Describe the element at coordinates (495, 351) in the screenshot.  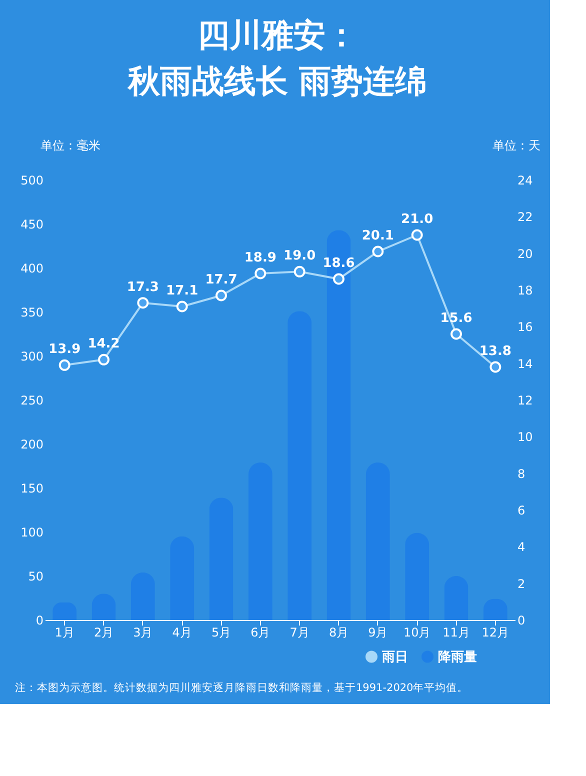
I see `data-label: 13.8` at that location.